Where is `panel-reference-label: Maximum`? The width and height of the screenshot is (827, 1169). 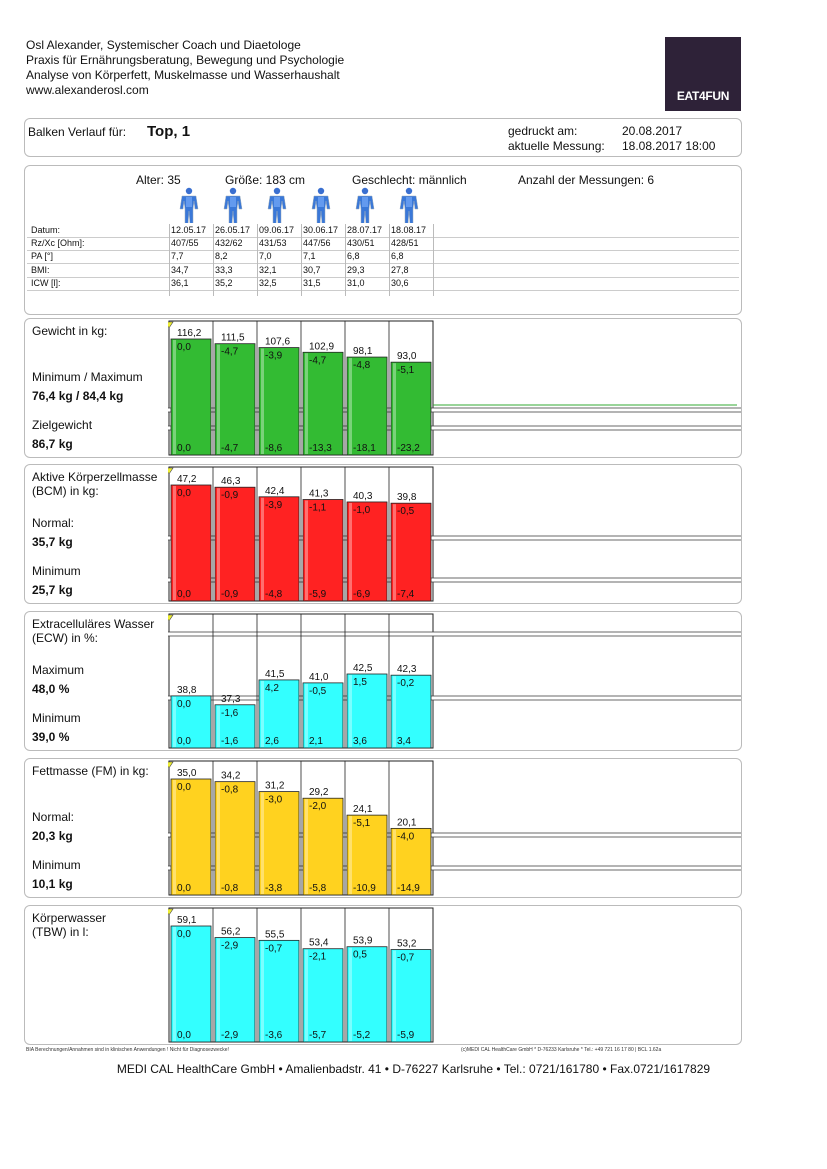
panel-reference-label: Maximum is located at coordinates (58, 670).